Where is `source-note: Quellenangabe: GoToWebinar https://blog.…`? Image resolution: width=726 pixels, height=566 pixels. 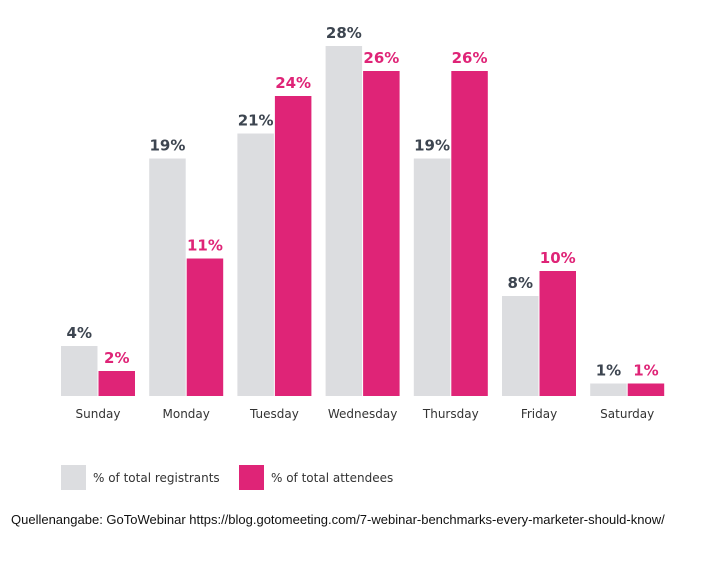 source-note: Quellenangabe: GoToWebinar https://blog.… is located at coordinates (338, 519).